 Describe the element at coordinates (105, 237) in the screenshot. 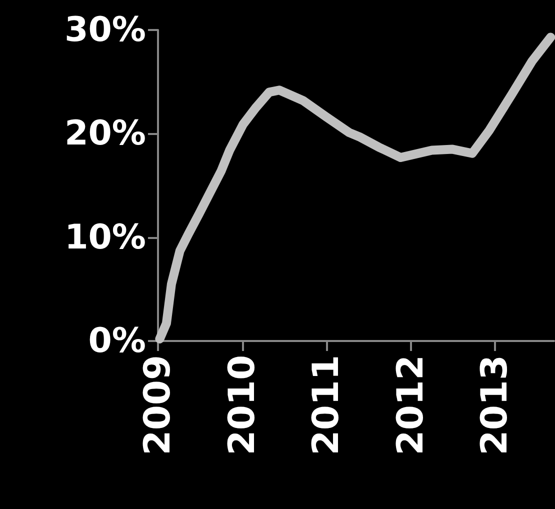

I see `y-tick-label: 10%` at that location.